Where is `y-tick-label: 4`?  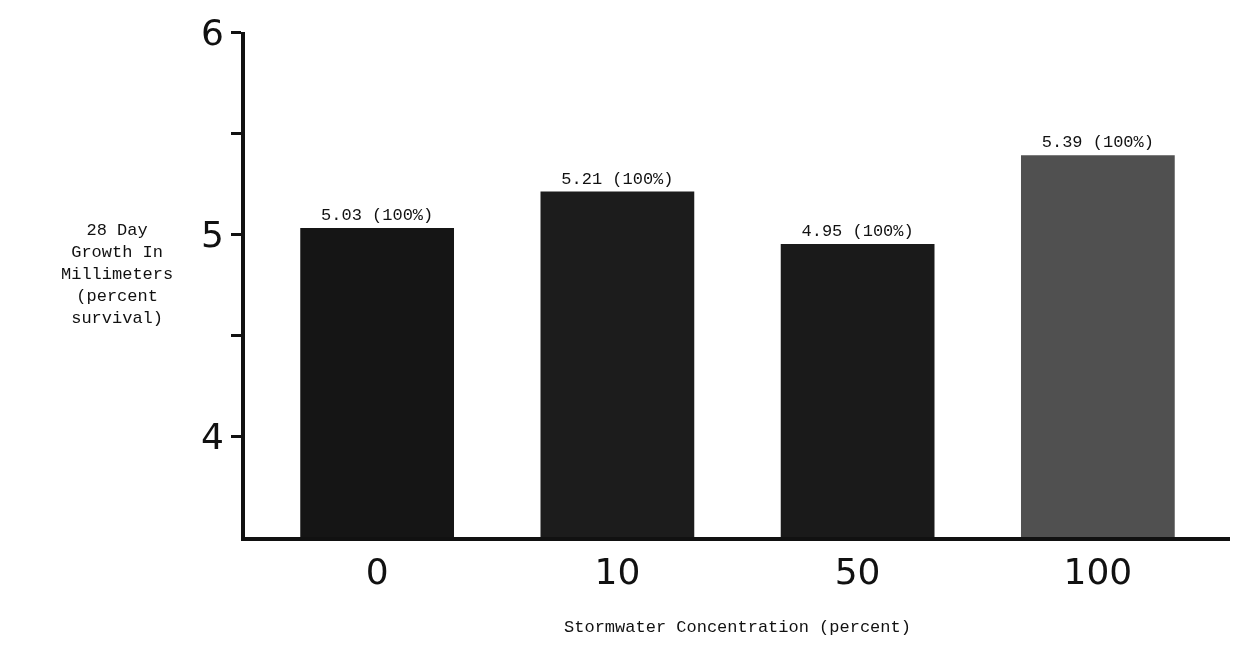 y-tick-label: 4 is located at coordinates (212, 436).